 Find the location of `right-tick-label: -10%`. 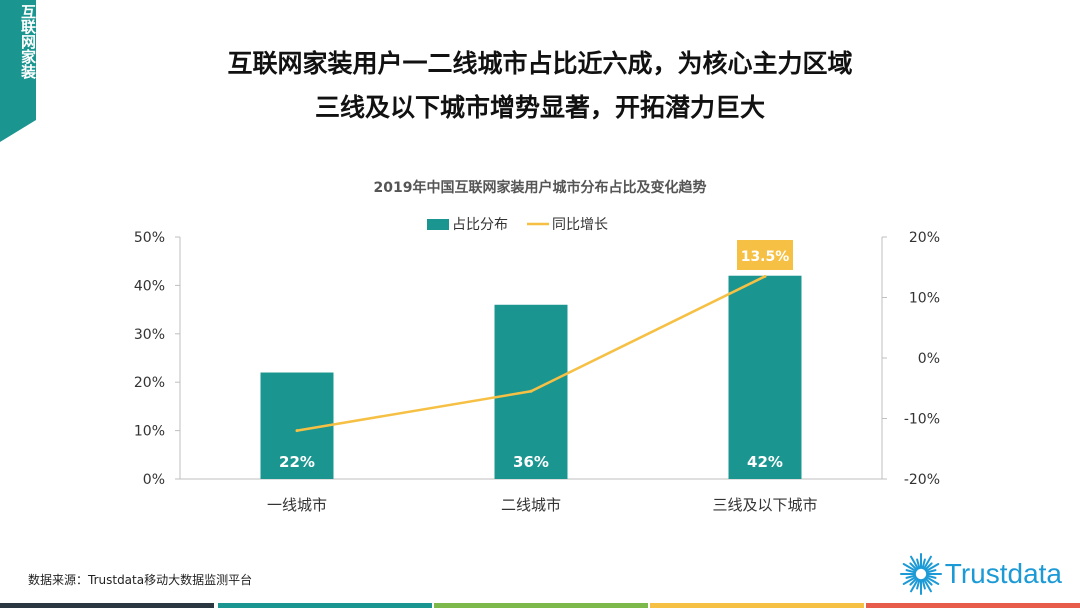

right-tick-label: -10% is located at coordinates (922, 420).